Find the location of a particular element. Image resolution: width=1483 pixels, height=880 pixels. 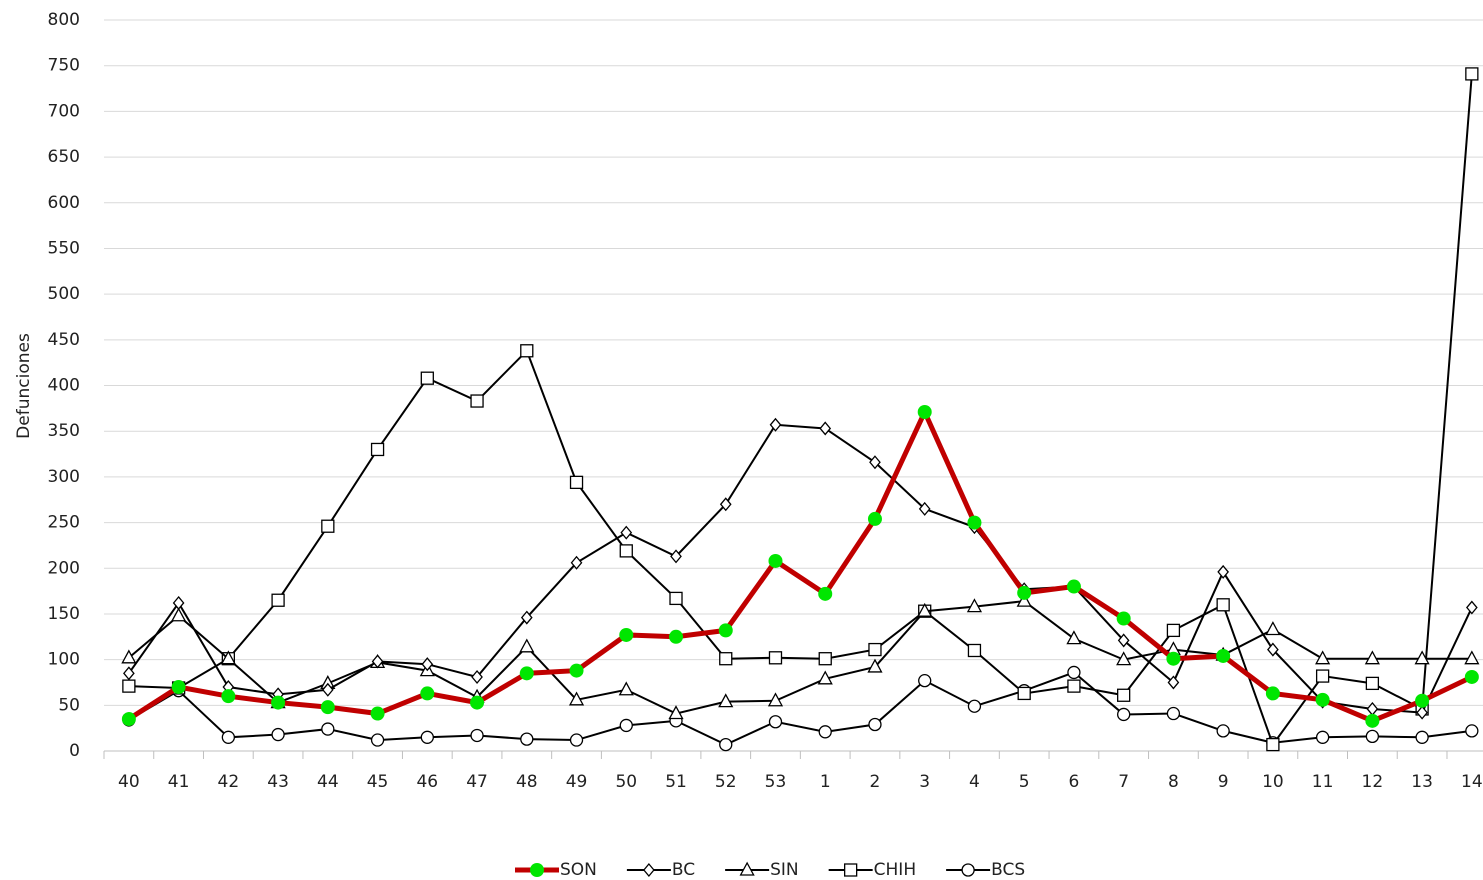

x-tick-label: 3 is located at coordinates (924, 782).